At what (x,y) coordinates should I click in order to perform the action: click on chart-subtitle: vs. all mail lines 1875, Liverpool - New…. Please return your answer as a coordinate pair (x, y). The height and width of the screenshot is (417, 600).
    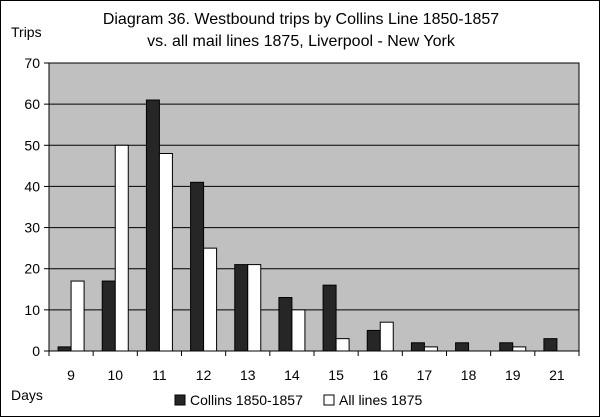
    Looking at the image, I should click on (301, 41).